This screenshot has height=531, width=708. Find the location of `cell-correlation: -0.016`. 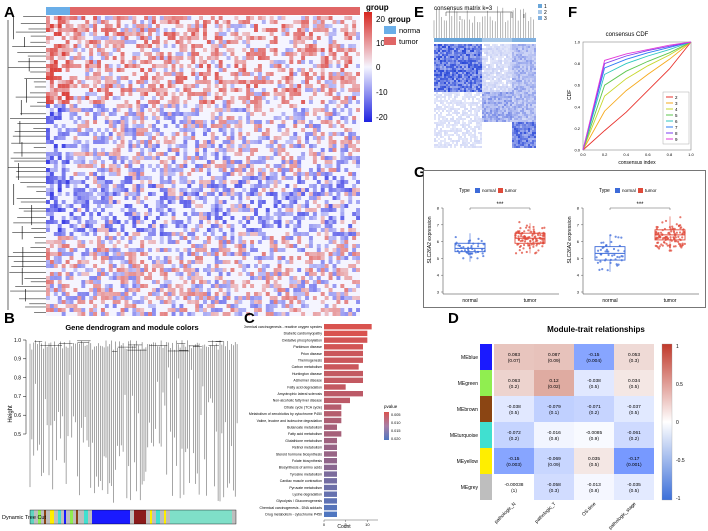

cell-correlation: -0.016 is located at coordinates (554, 433).